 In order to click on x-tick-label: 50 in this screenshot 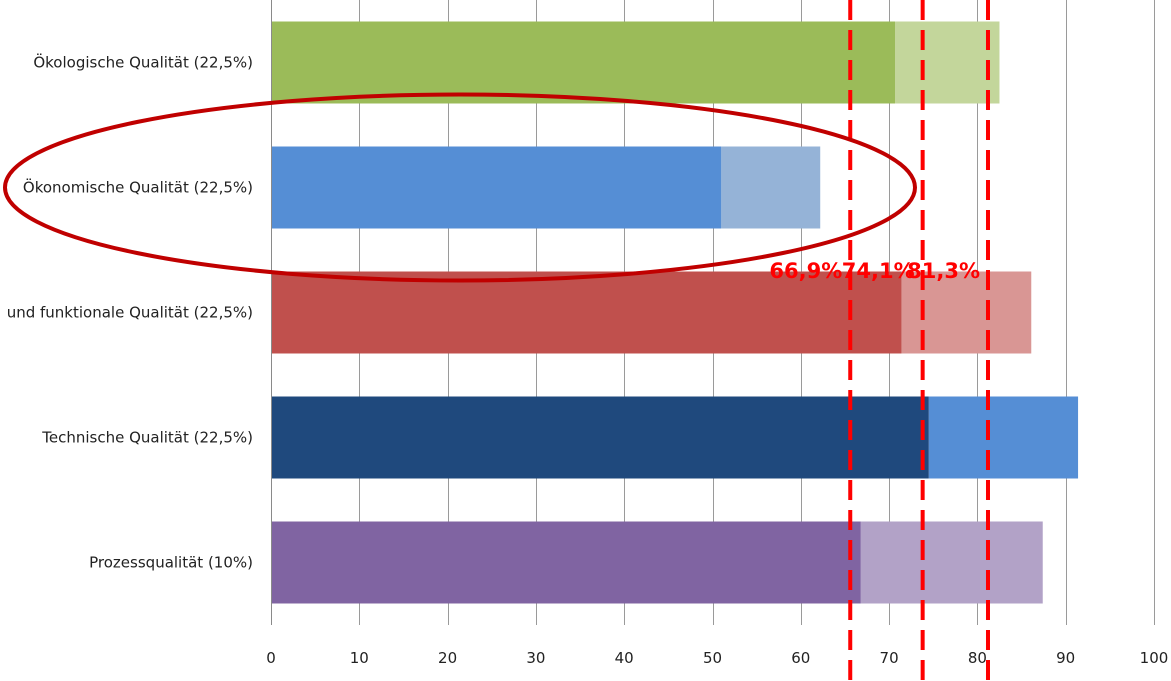, I will do `click(712, 658)`.